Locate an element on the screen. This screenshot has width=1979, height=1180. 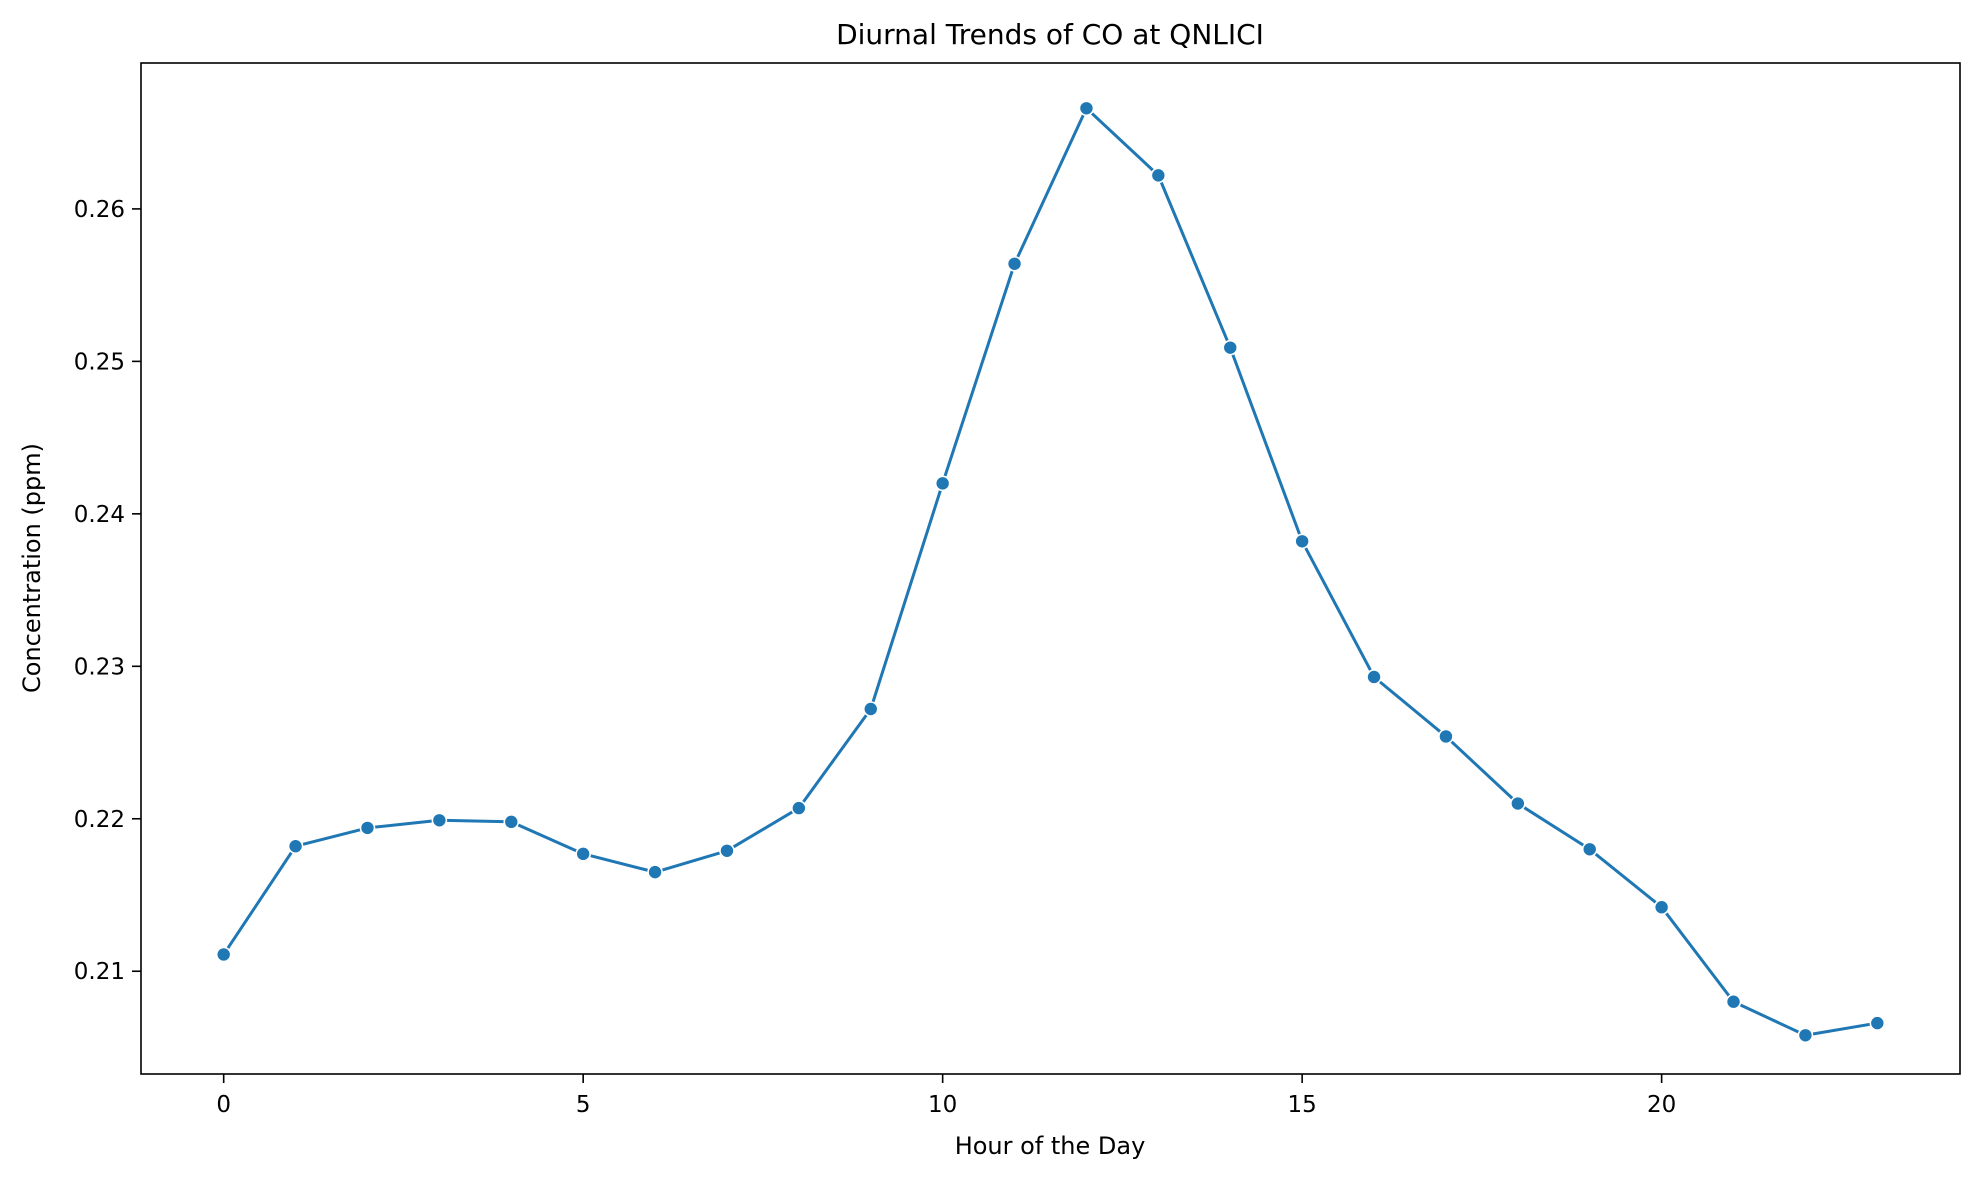
y-tick-label: 0.25 is located at coordinates (99, 362).